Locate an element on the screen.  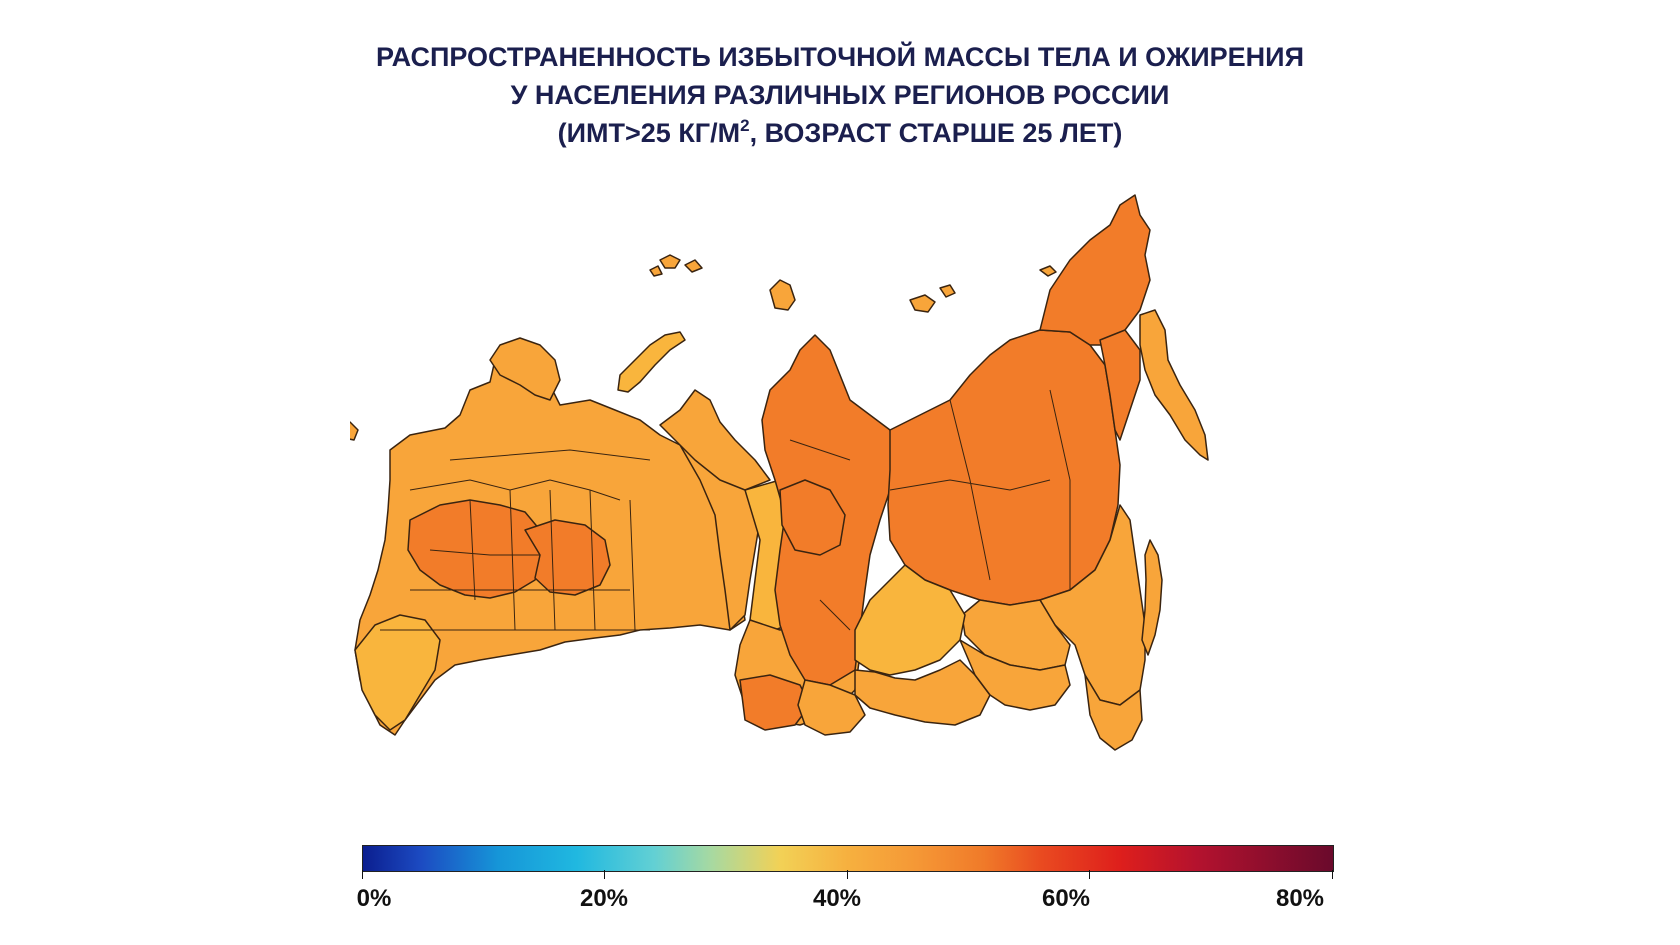
title-line-3-part-a: (ИМТ>25 КГ/М is located at coordinates (649, 133).